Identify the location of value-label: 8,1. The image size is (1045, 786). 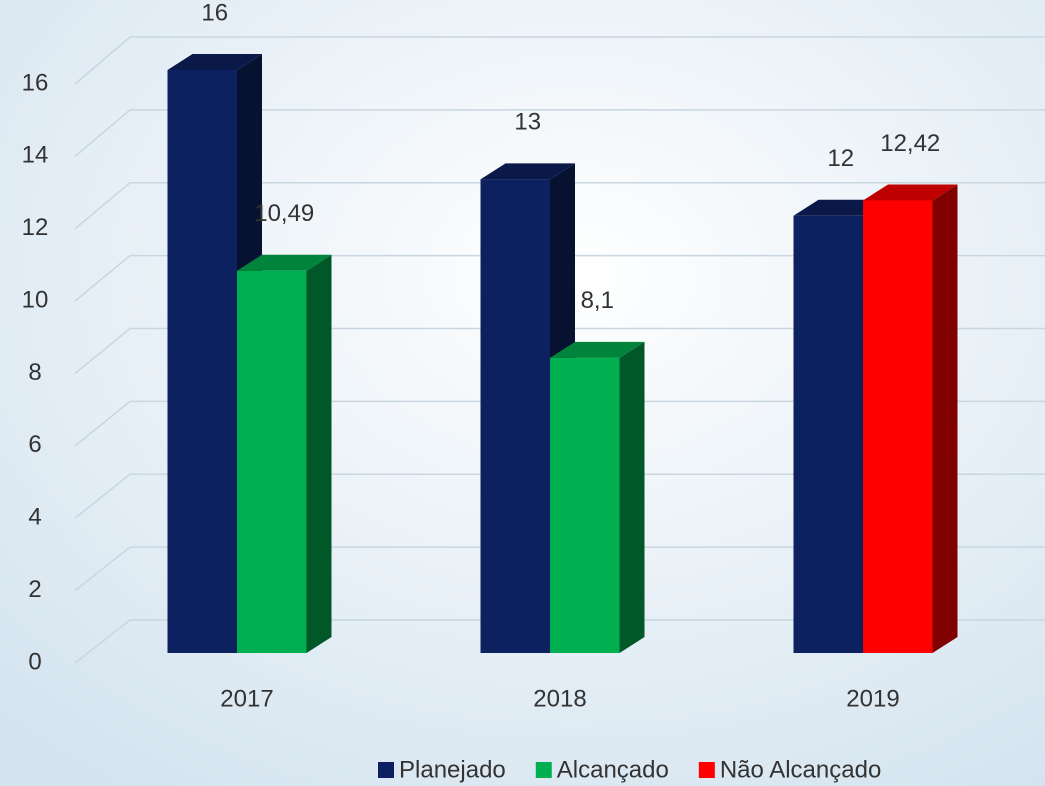
(597, 300).